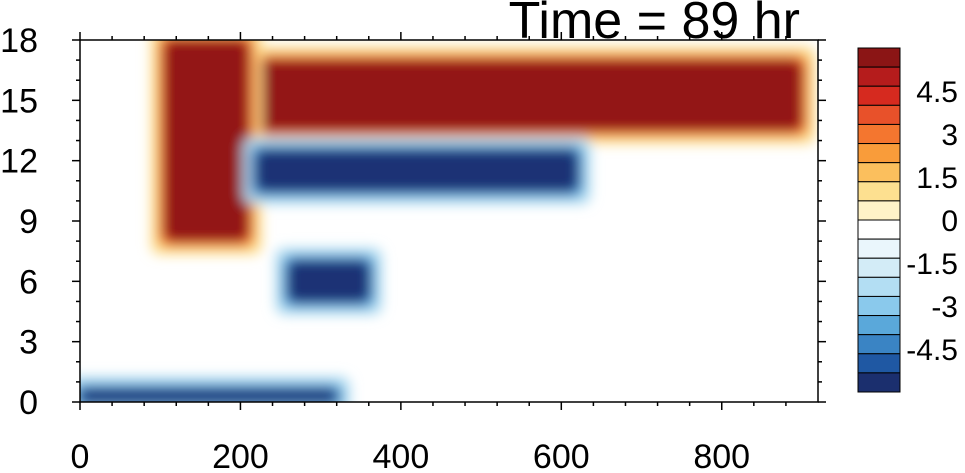 This screenshot has width=965, height=473. I want to click on y-tick-label: 3, so click(28, 343).